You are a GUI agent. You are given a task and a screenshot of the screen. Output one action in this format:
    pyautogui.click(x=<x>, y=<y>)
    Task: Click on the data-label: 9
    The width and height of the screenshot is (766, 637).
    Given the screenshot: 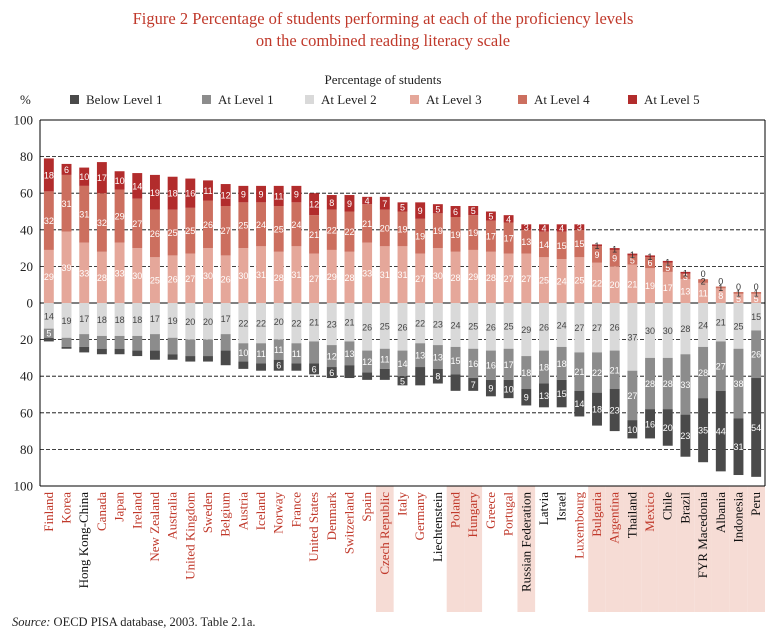 What is the action you would take?
    pyautogui.click(x=526, y=398)
    